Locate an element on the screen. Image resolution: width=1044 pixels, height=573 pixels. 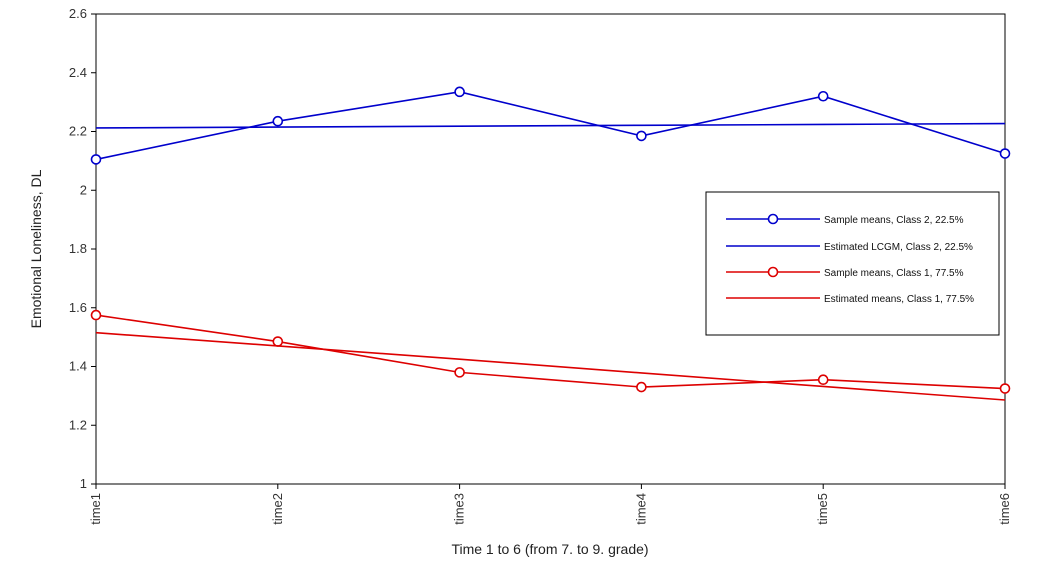
y-axis: 1 1.2 1.4 1.6 1.8 2 2.2 2.4 2.6 is located at coordinates (82, 248).